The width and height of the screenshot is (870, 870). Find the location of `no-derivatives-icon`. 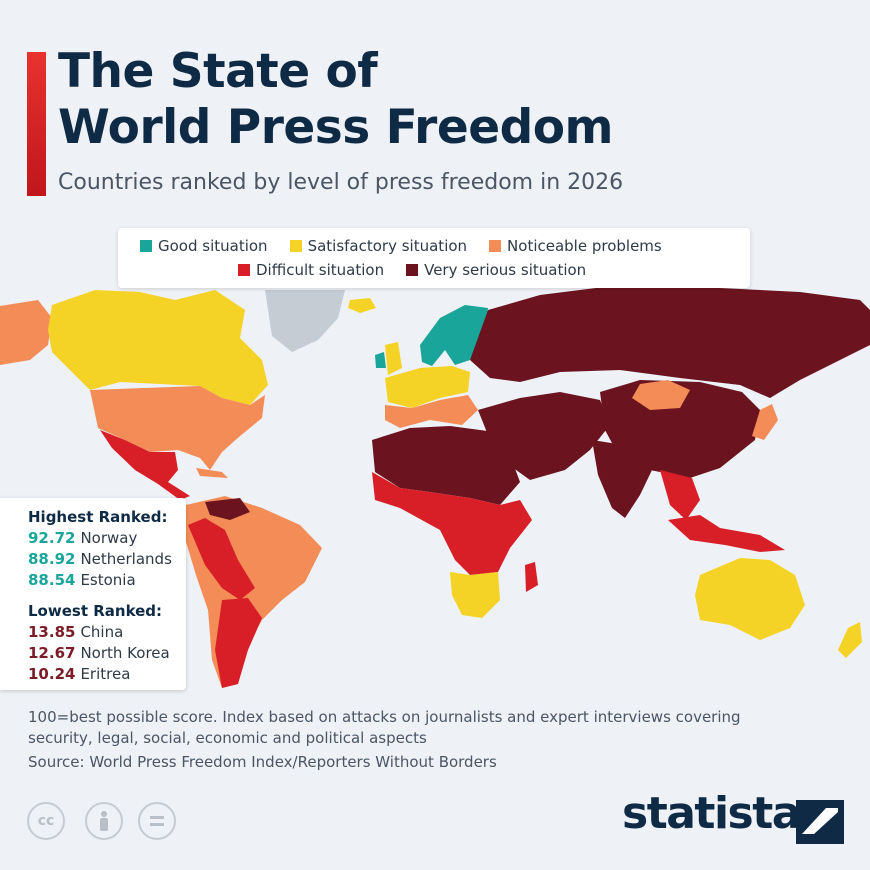

no-derivatives-icon is located at coordinates (157, 821).